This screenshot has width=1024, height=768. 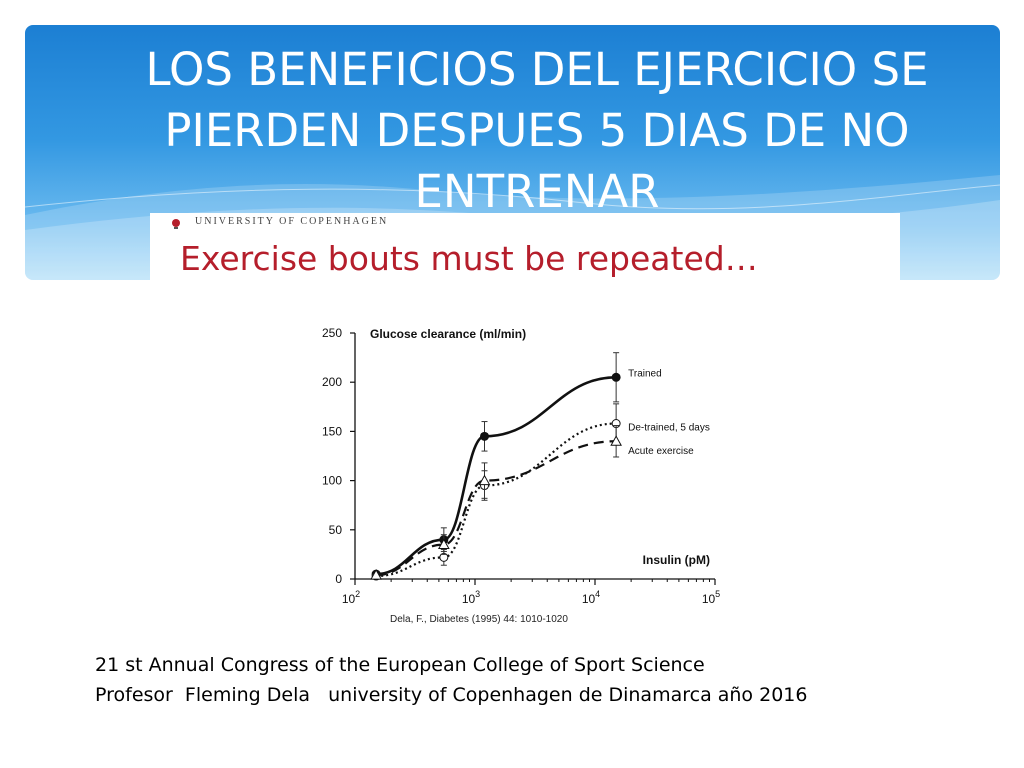 What do you see at coordinates (669, 427) in the screenshot?
I see `series-label: De-trained, 5 days` at bounding box center [669, 427].